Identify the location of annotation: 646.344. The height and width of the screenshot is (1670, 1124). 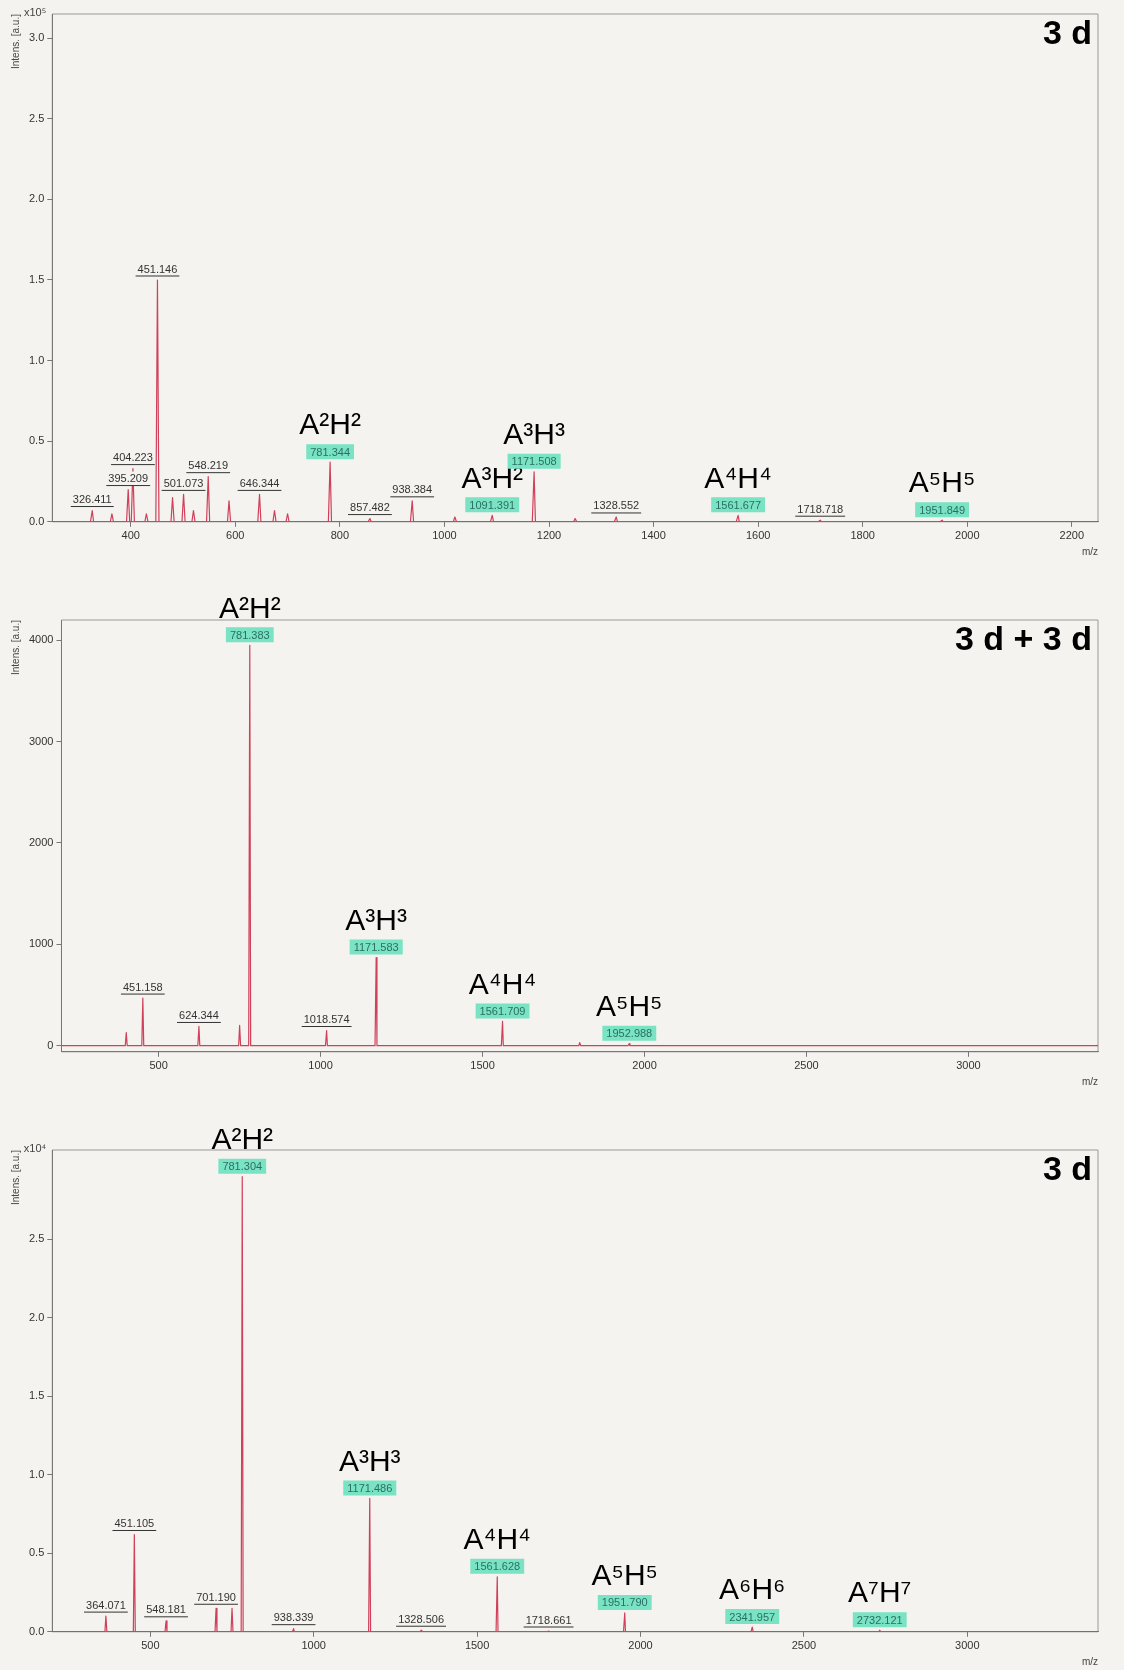
(259, 482).